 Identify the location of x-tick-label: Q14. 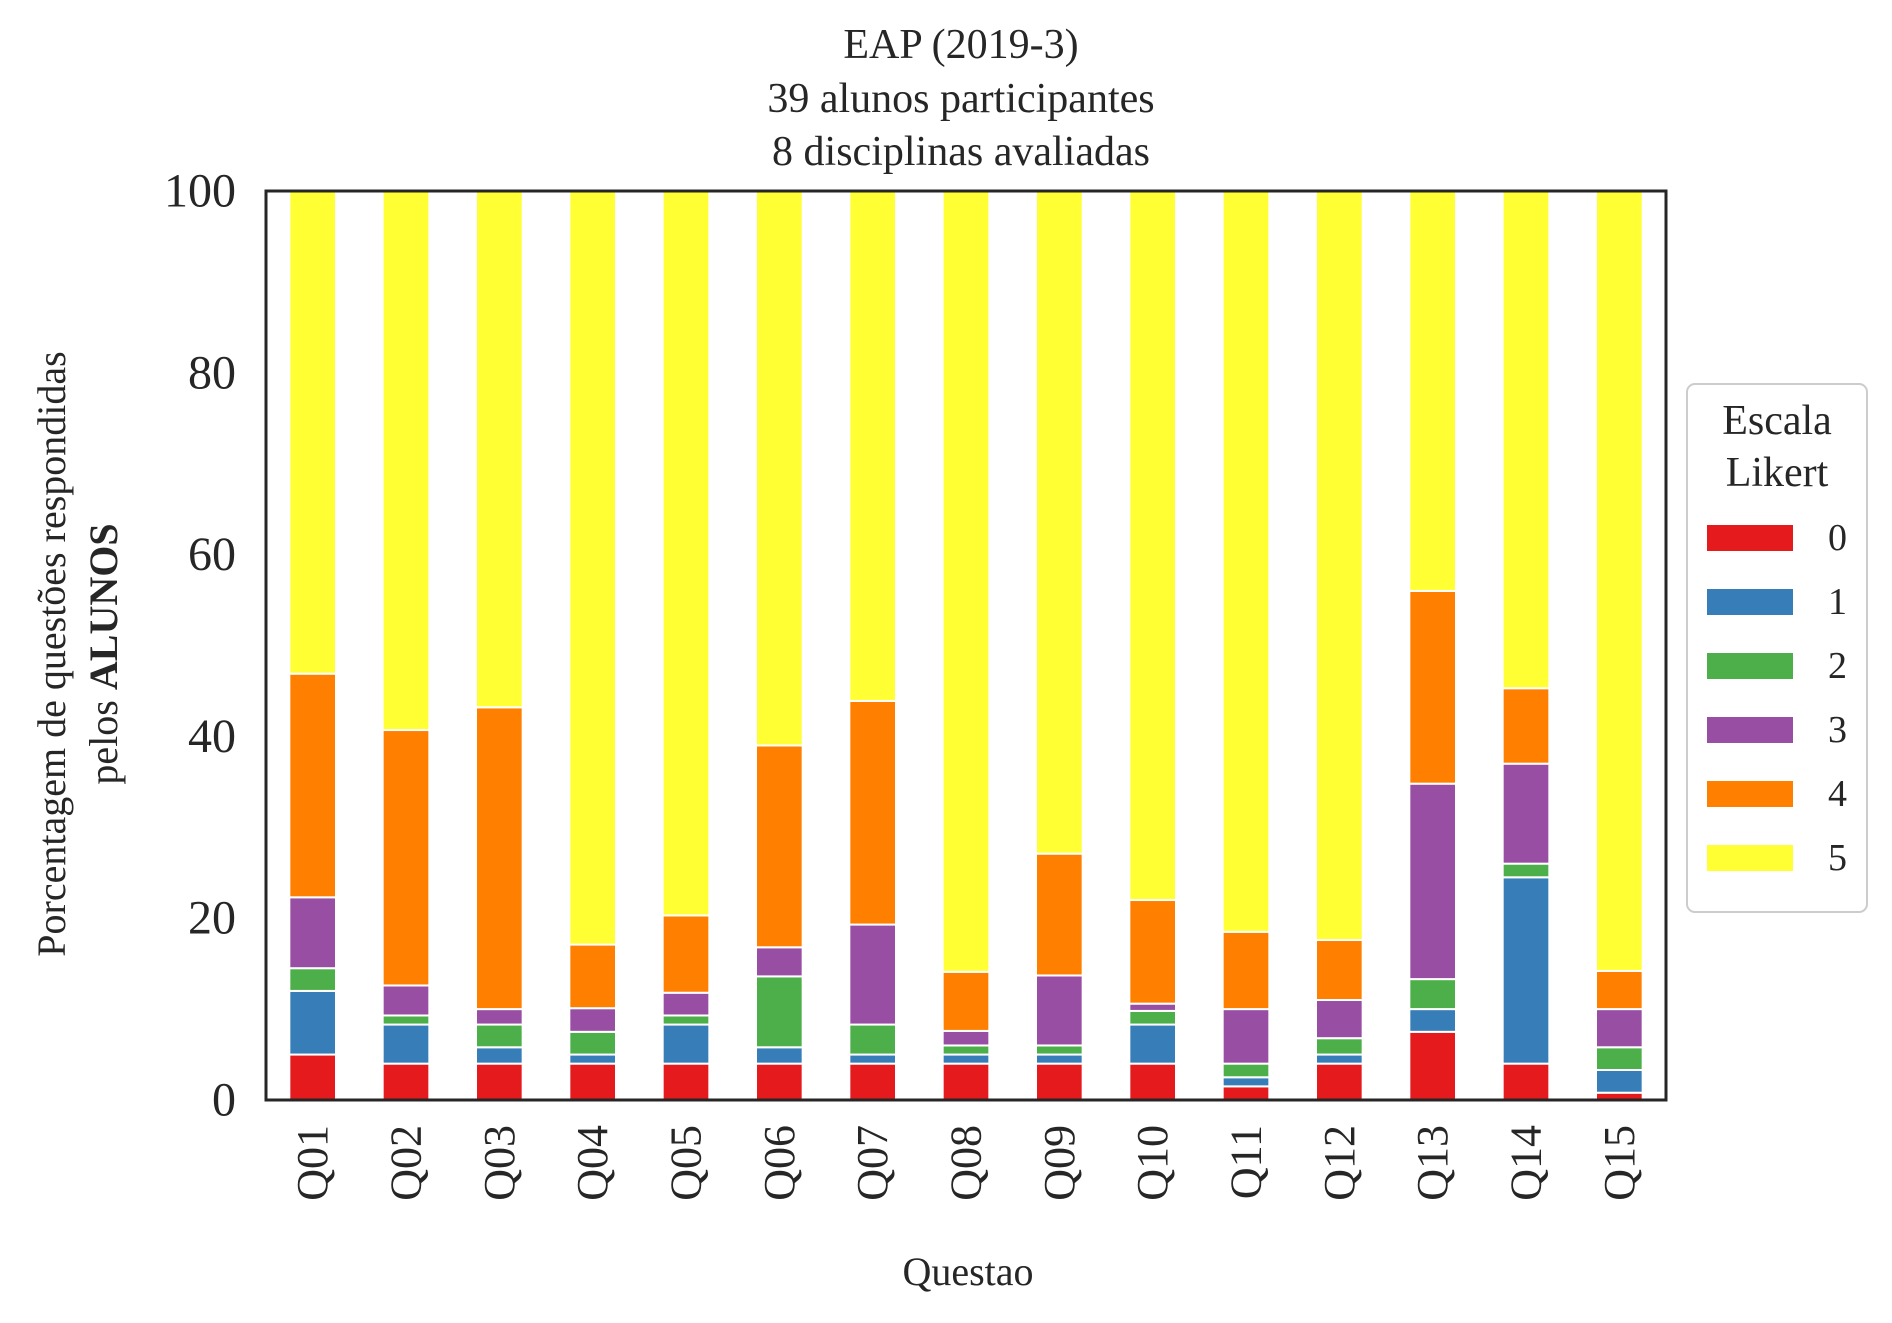
(1526, 1163).